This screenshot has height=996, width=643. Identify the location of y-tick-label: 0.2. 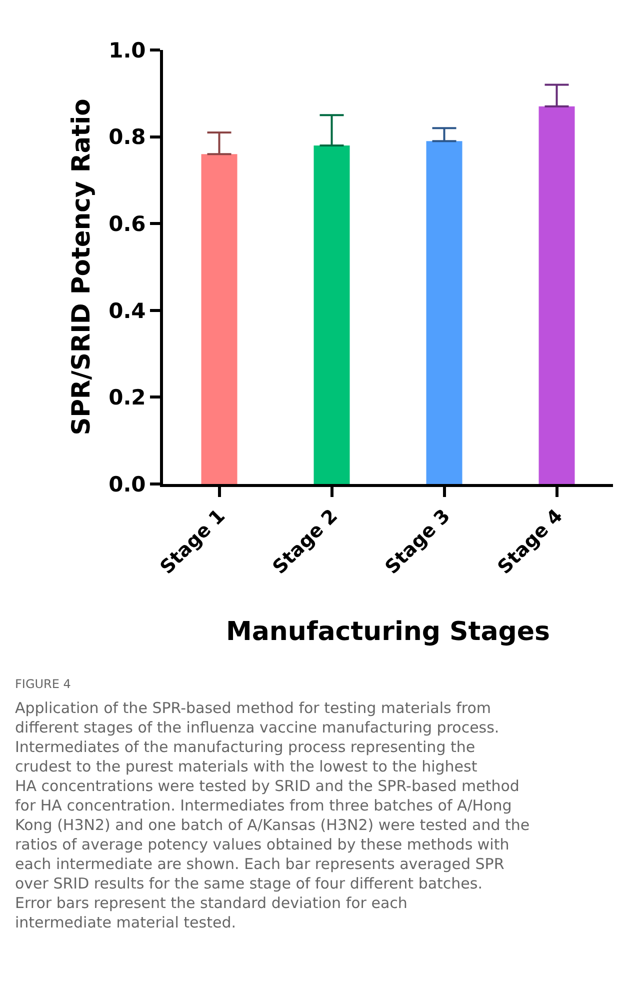
(127, 398).